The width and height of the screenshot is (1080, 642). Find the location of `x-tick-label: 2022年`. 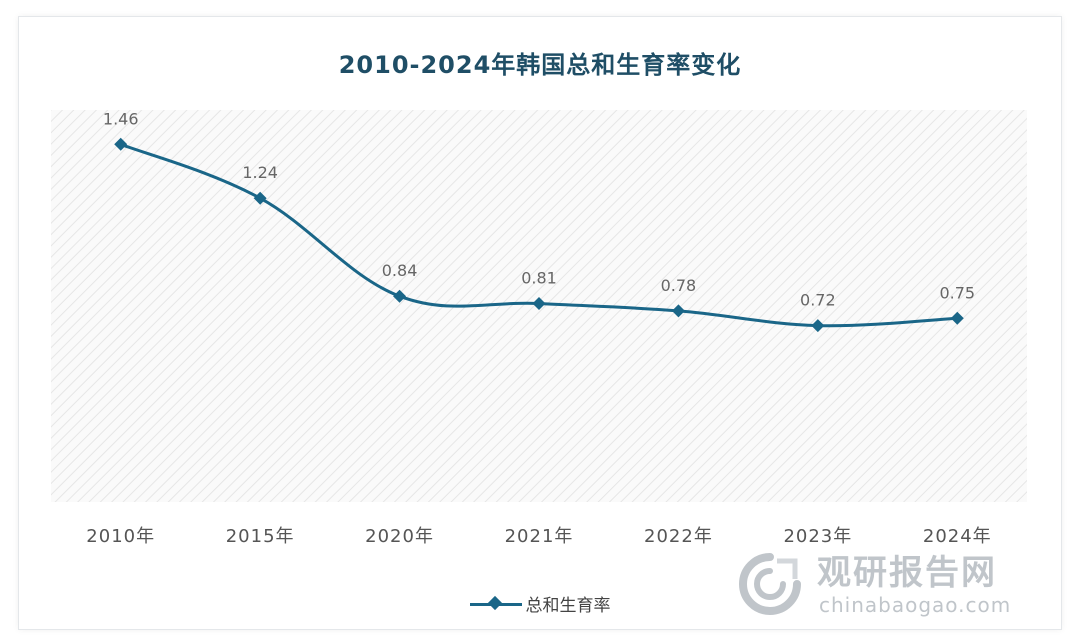

x-tick-label: 2022年 is located at coordinates (678, 536).